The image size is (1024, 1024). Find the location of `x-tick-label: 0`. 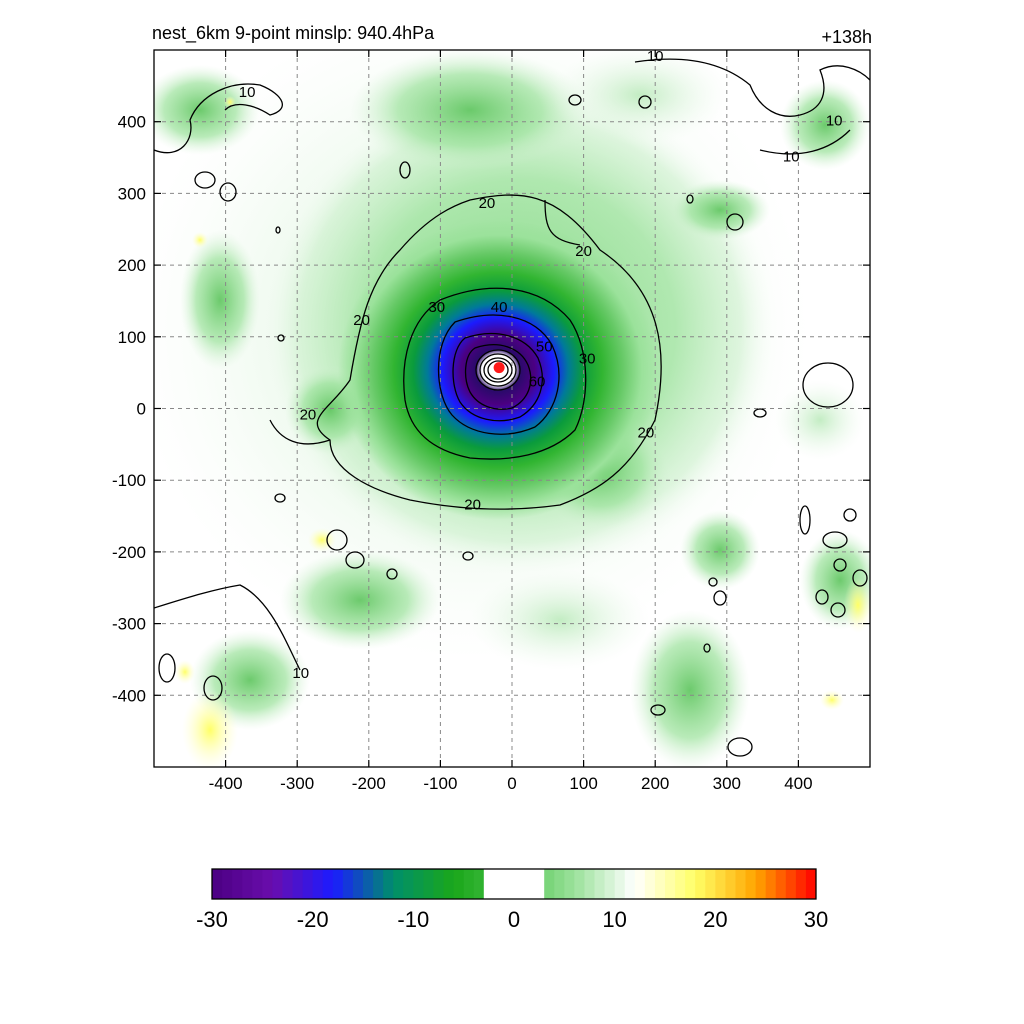

x-tick-label: 0 is located at coordinates (511, 783).